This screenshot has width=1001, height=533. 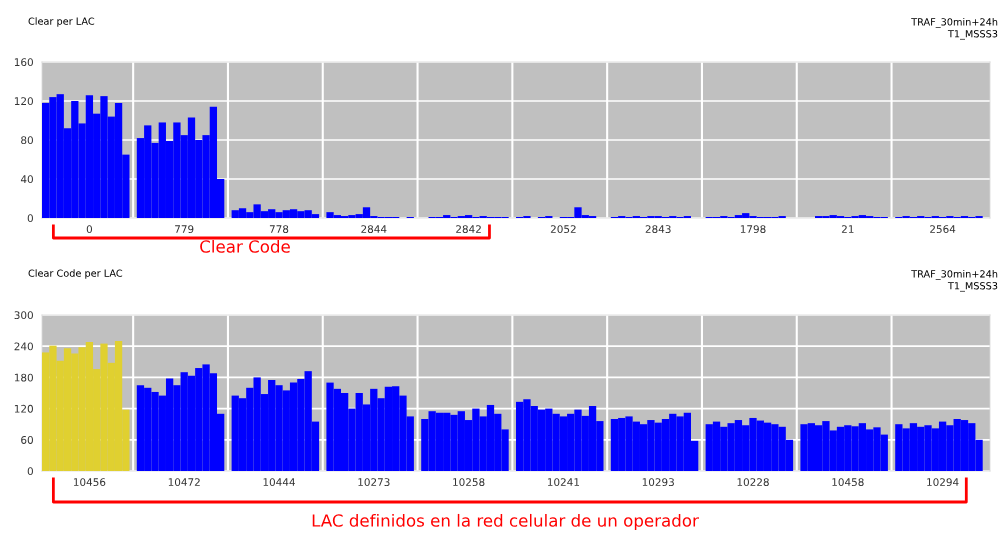 I want to click on y-tick-label: 40, so click(x=26, y=179).